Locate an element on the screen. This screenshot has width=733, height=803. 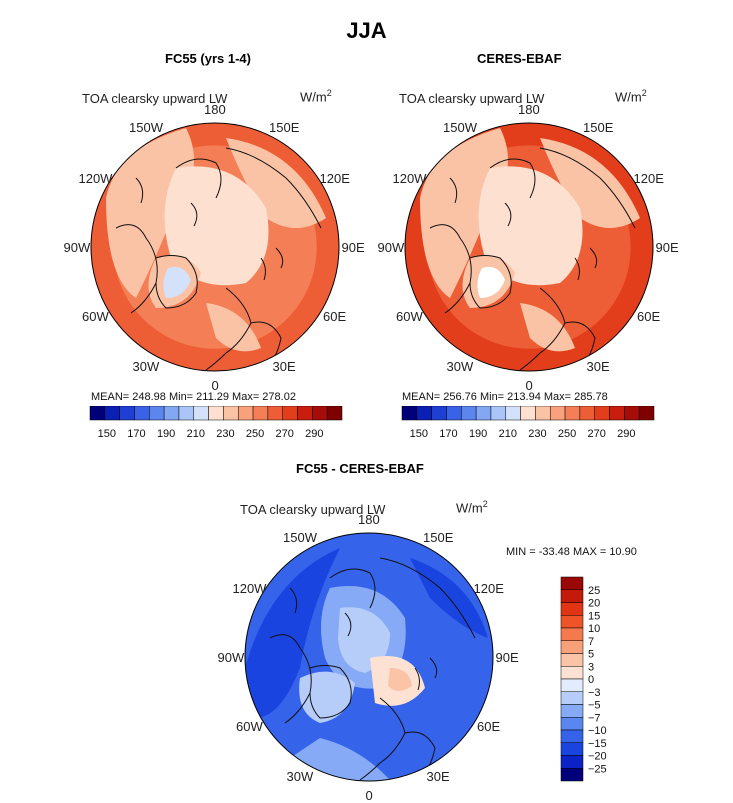
longitude-label-fc55: 120E is located at coordinates (334, 178).